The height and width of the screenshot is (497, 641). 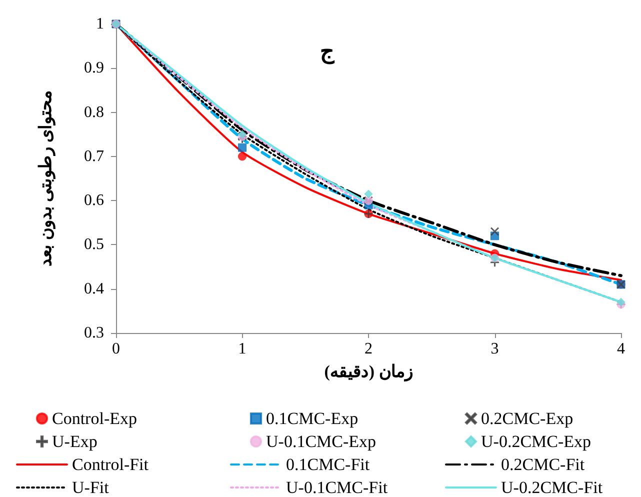 I want to click on y-tick-label: 1, so click(x=100, y=24).